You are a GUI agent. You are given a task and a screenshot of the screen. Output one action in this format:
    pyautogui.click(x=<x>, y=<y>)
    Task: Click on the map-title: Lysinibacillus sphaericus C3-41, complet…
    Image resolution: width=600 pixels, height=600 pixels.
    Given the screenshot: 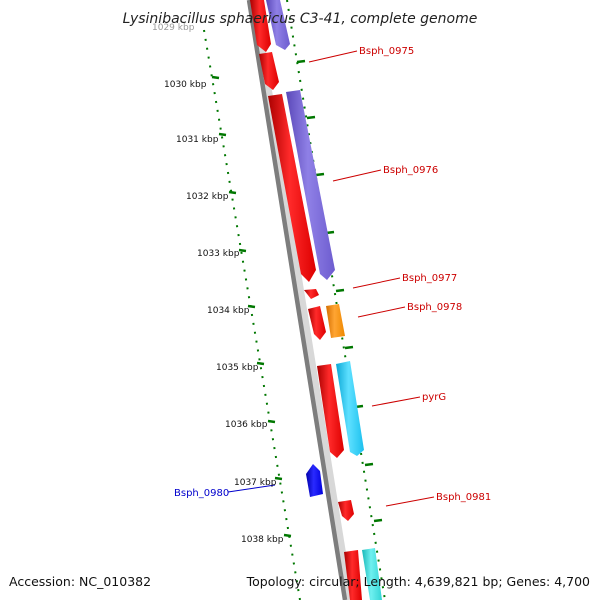 What is the action you would take?
    pyautogui.click(x=300, y=19)
    